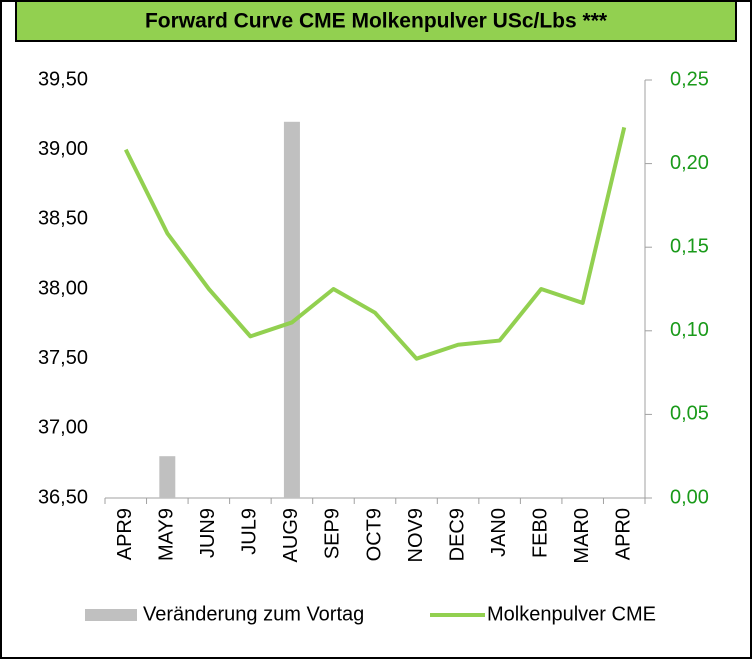 This screenshot has height=659, width=752. Describe the element at coordinates (689, 246) in the screenshot. I see `y2-tick-label: 0,15` at that location.